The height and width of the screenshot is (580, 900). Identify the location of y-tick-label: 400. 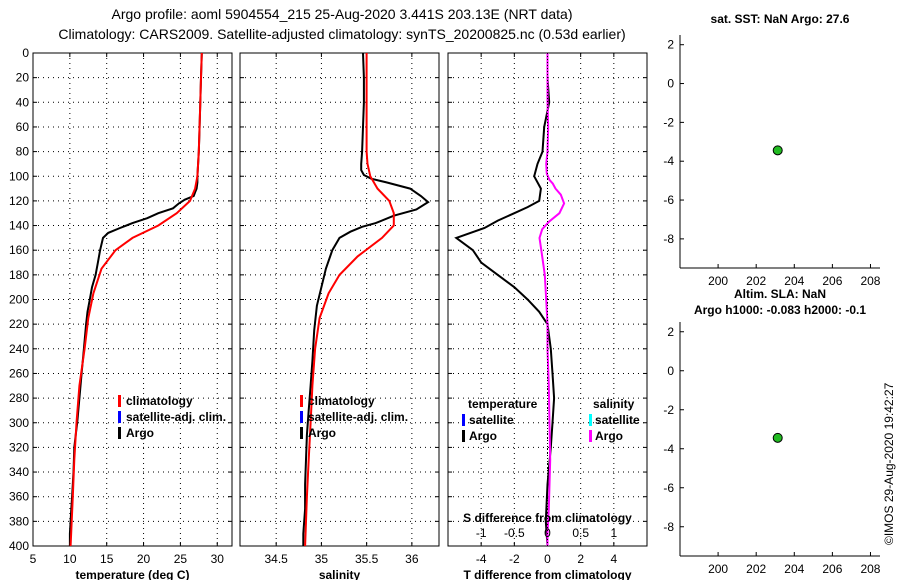
(19, 546).